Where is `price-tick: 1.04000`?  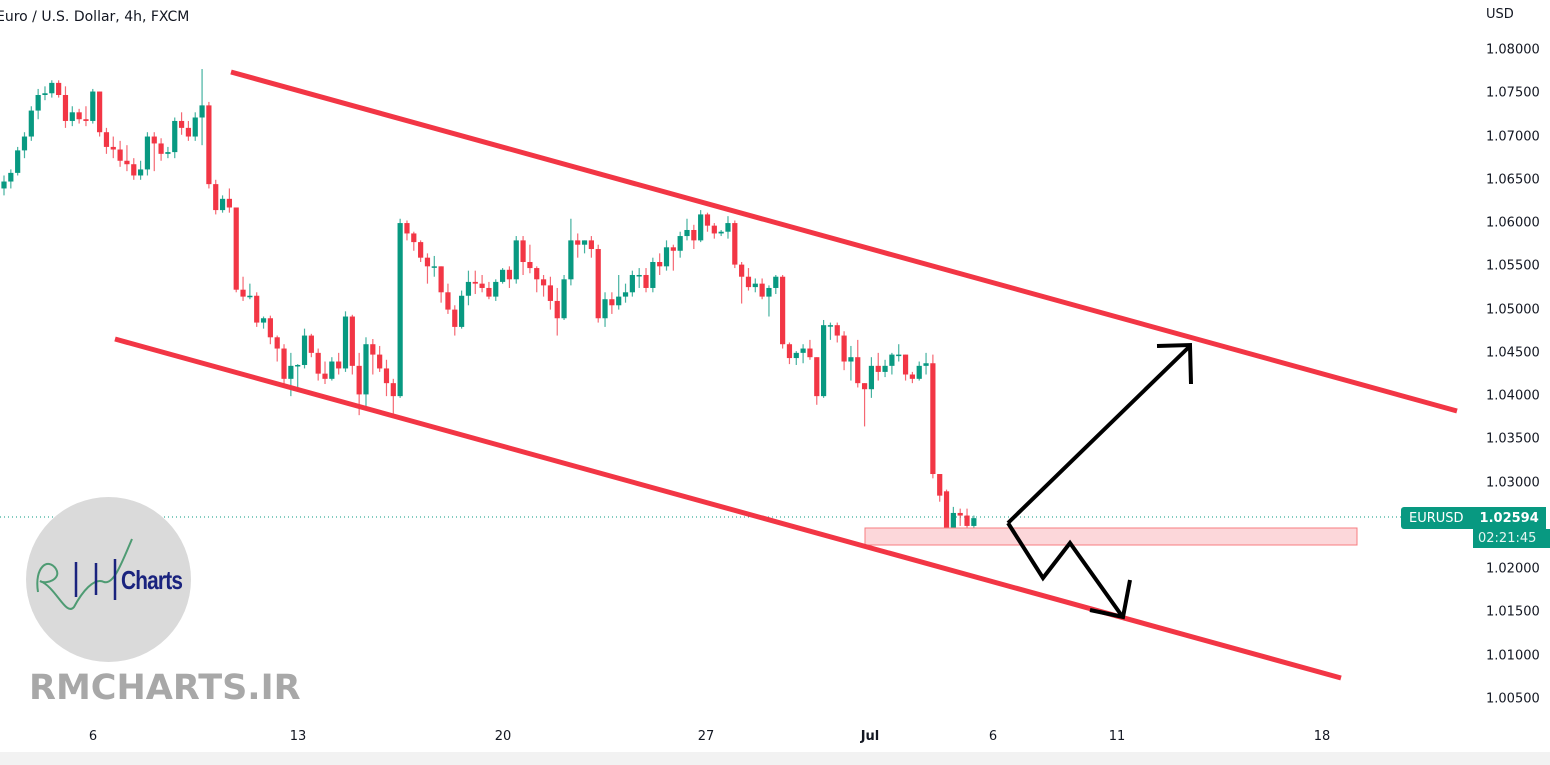
price-tick: 1.04000 is located at coordinates (1513, 396).